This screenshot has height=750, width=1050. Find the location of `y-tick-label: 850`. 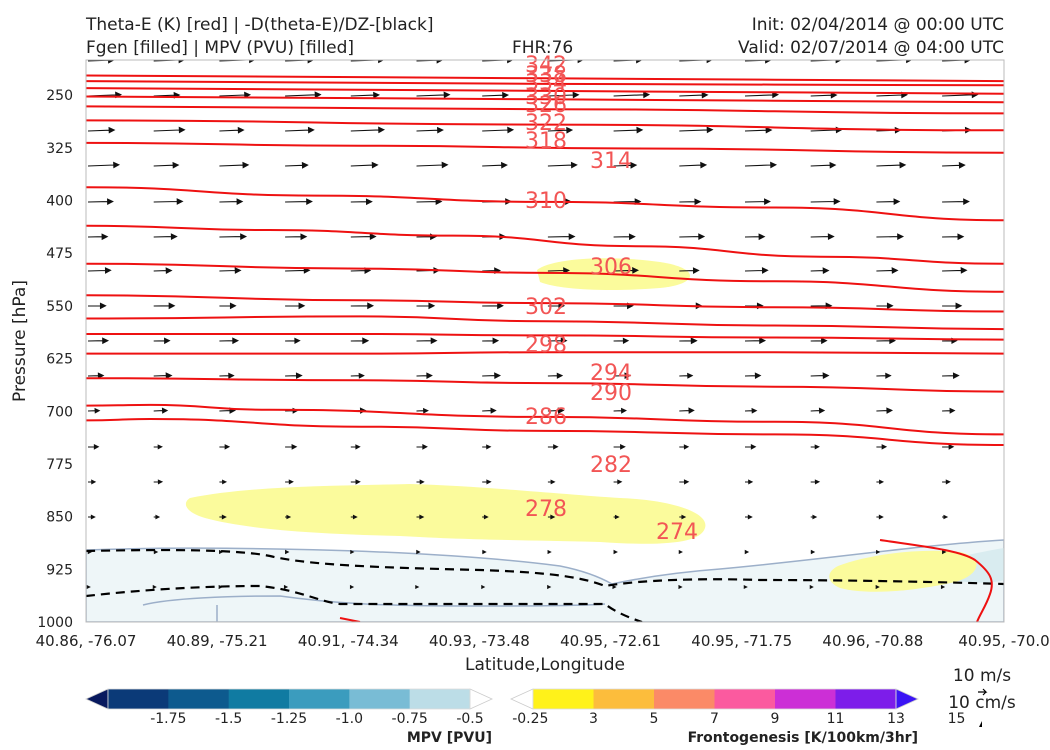

y-tick-label: 850 is located at coordinates (59, 518).